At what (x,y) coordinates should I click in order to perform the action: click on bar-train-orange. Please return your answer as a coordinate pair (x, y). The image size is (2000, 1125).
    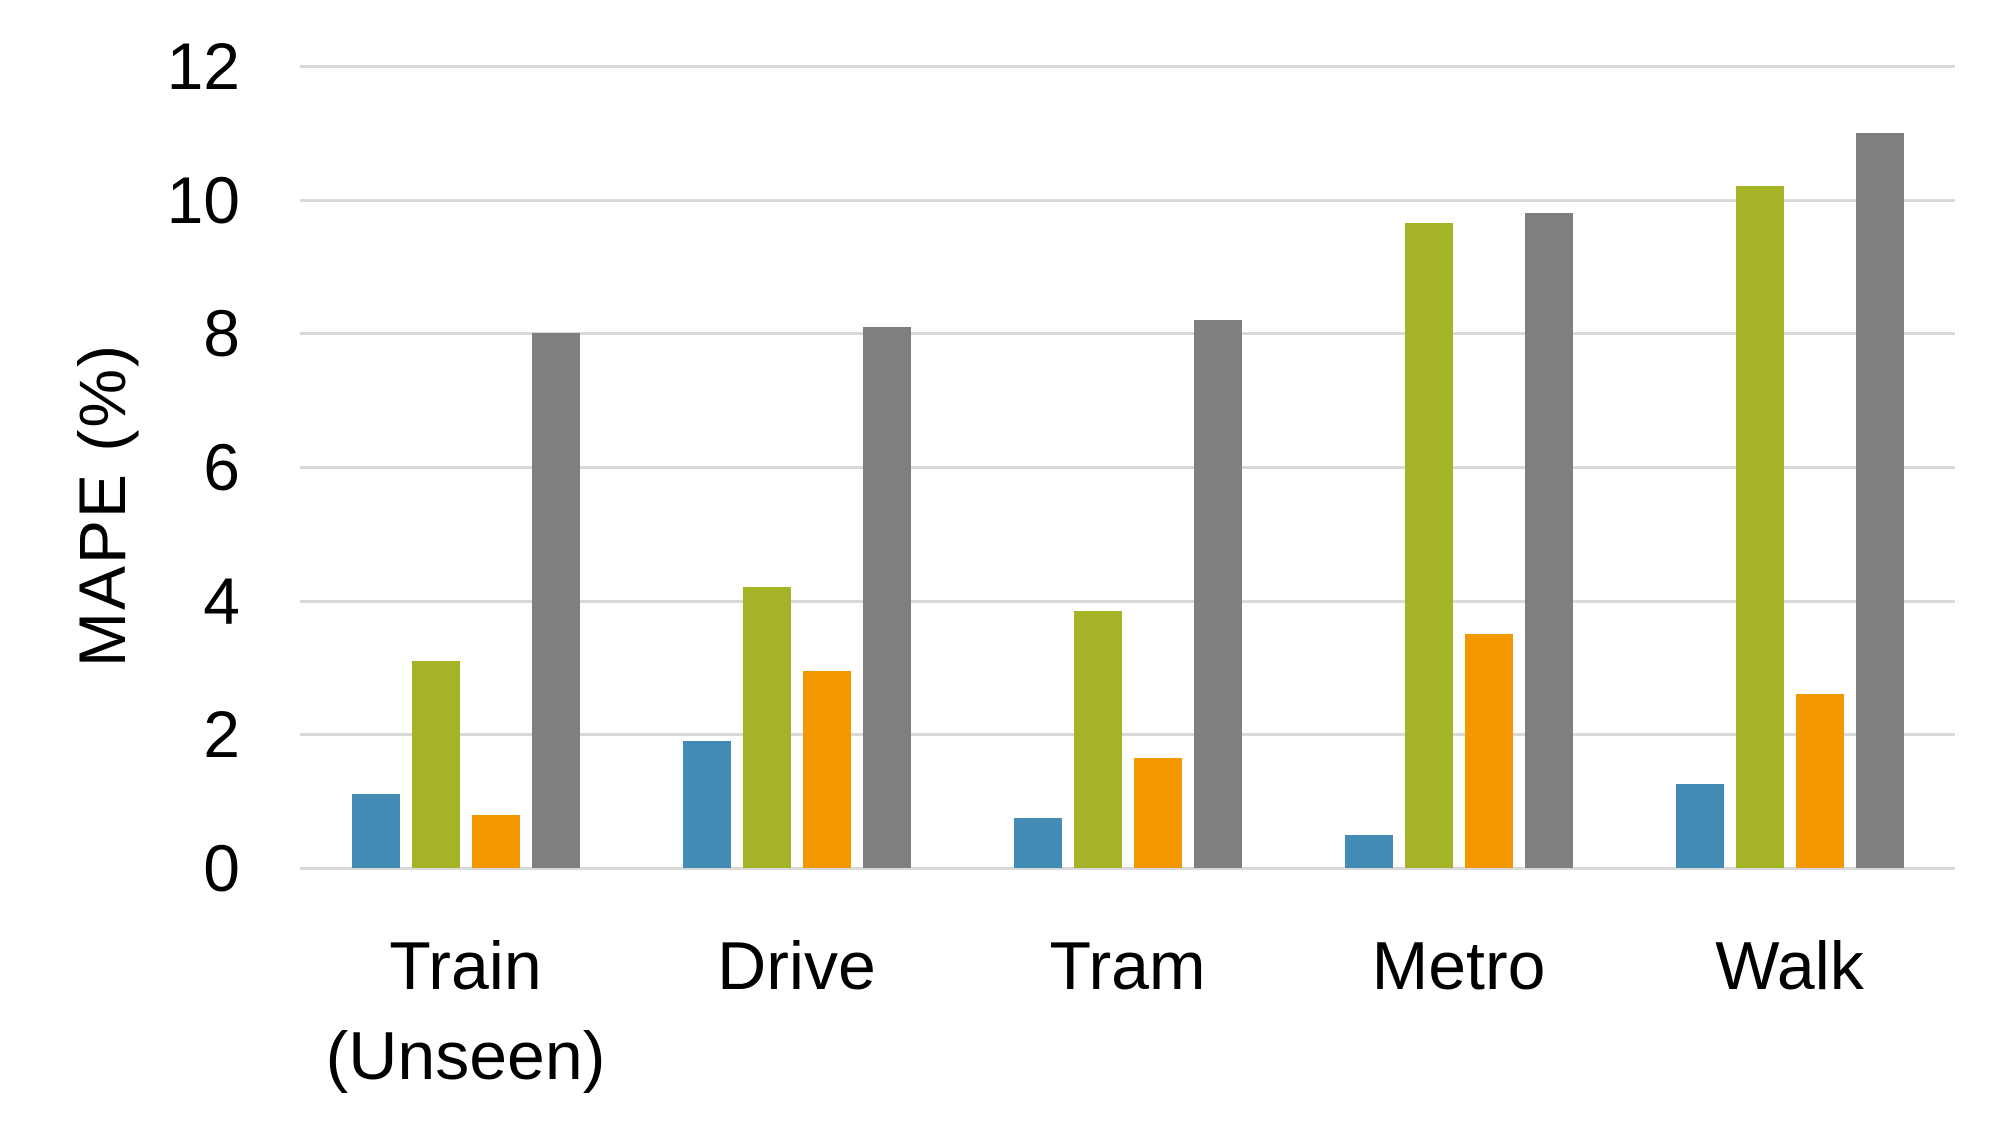
    Looking at the image, I should click on (495, 841).